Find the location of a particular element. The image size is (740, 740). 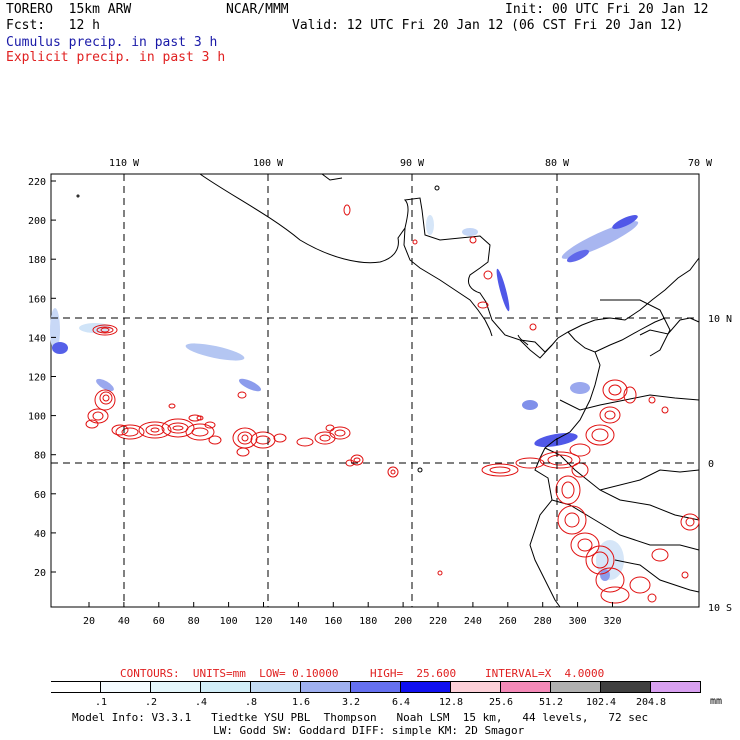

forecast-hour: Fcst: 12 h is located at coordinates (53, 25).